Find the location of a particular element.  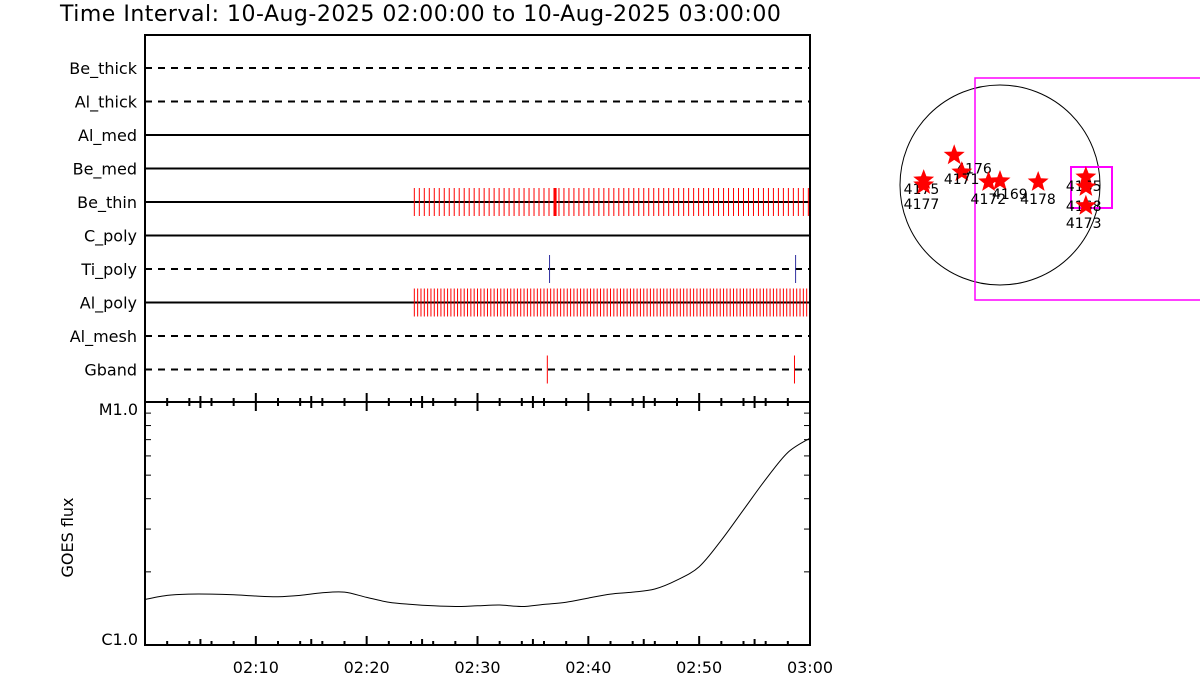

ar-number-label: 4171 is located at coordinates (962, 180).